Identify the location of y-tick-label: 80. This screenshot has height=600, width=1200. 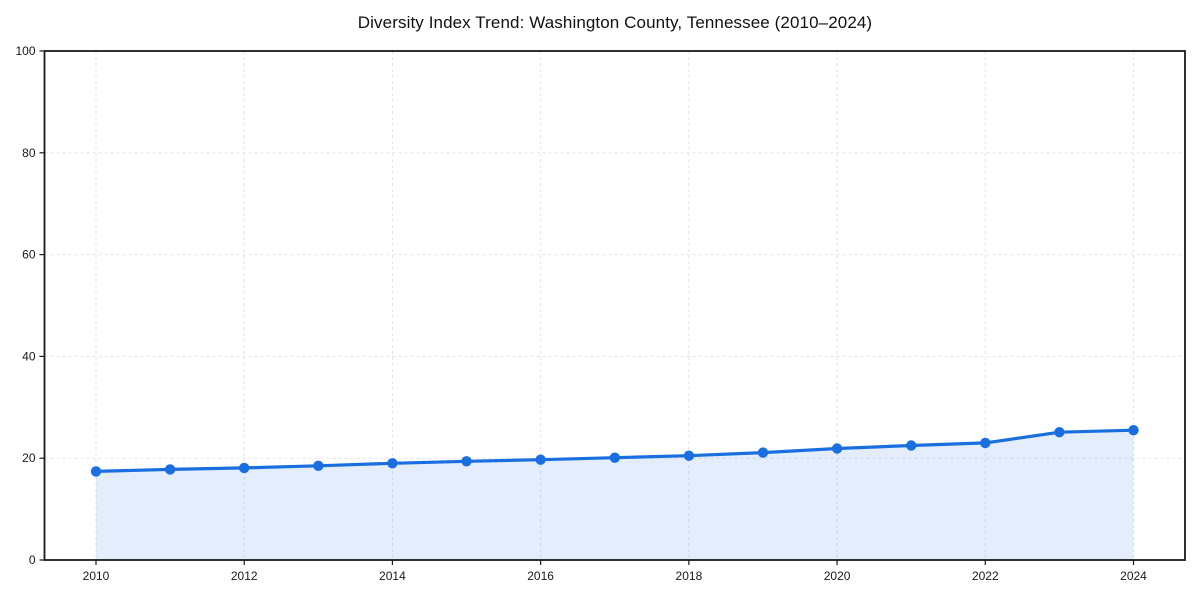
(29, 153).